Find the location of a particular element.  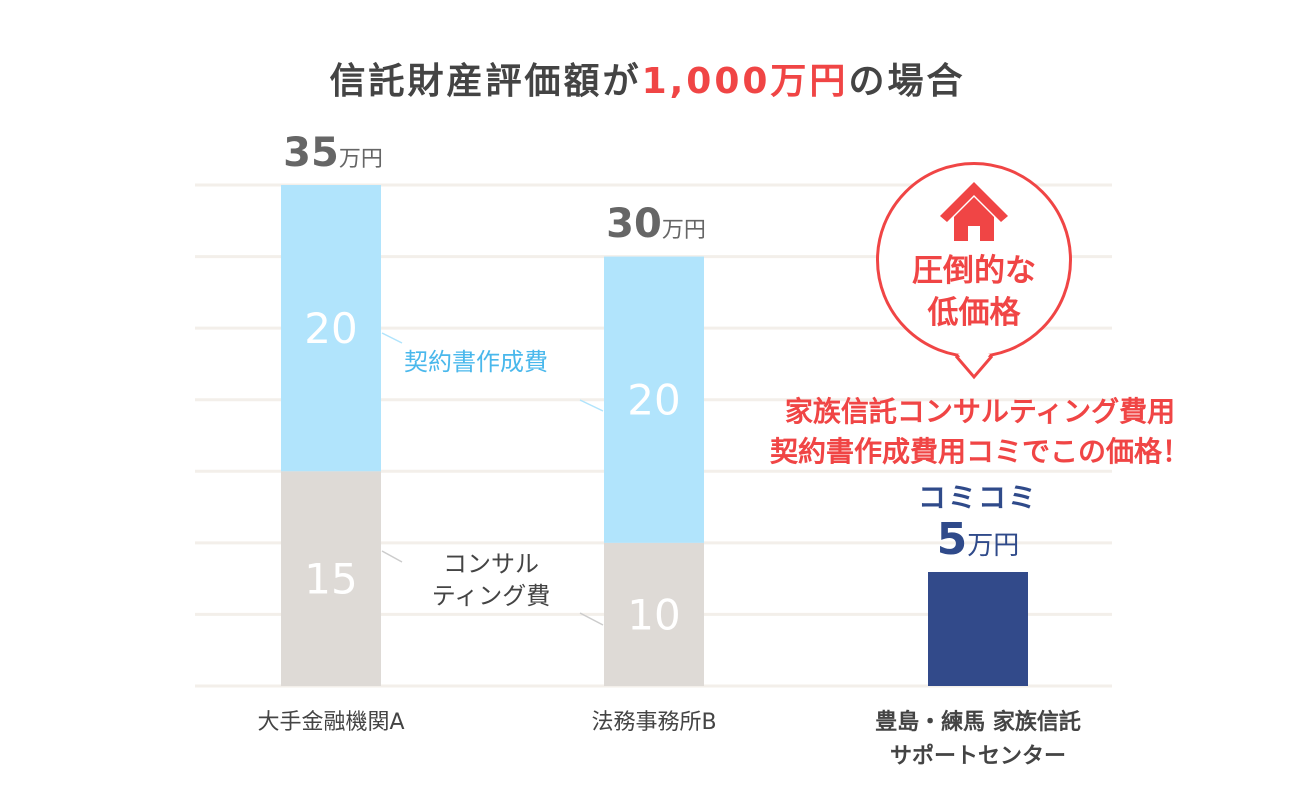

komikomi-total: コミコミ 5万円 is located at coordinates (977, 523).